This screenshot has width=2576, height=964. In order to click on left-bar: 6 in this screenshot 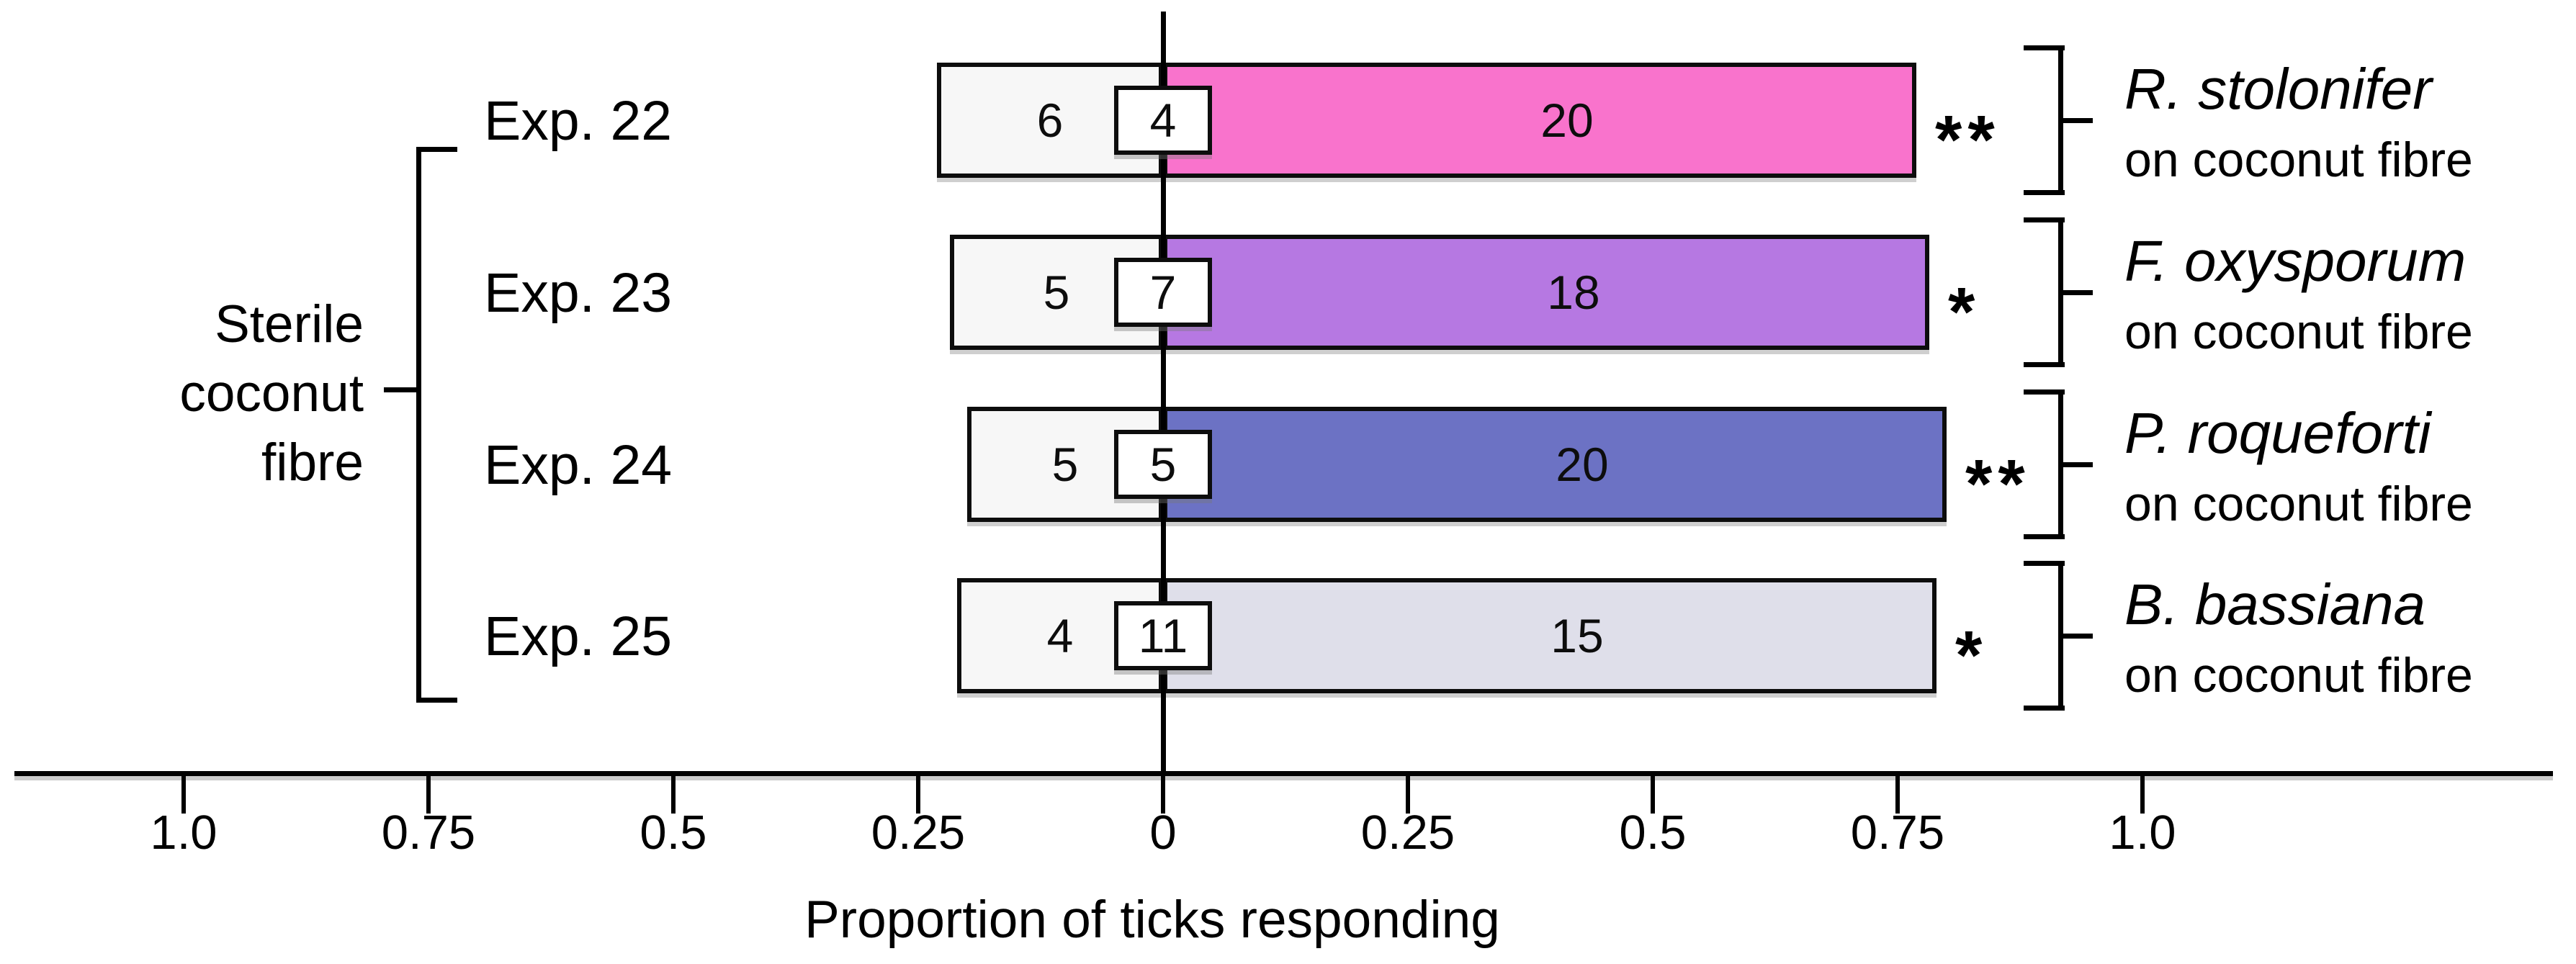, I will do `click(1050, 121)`.